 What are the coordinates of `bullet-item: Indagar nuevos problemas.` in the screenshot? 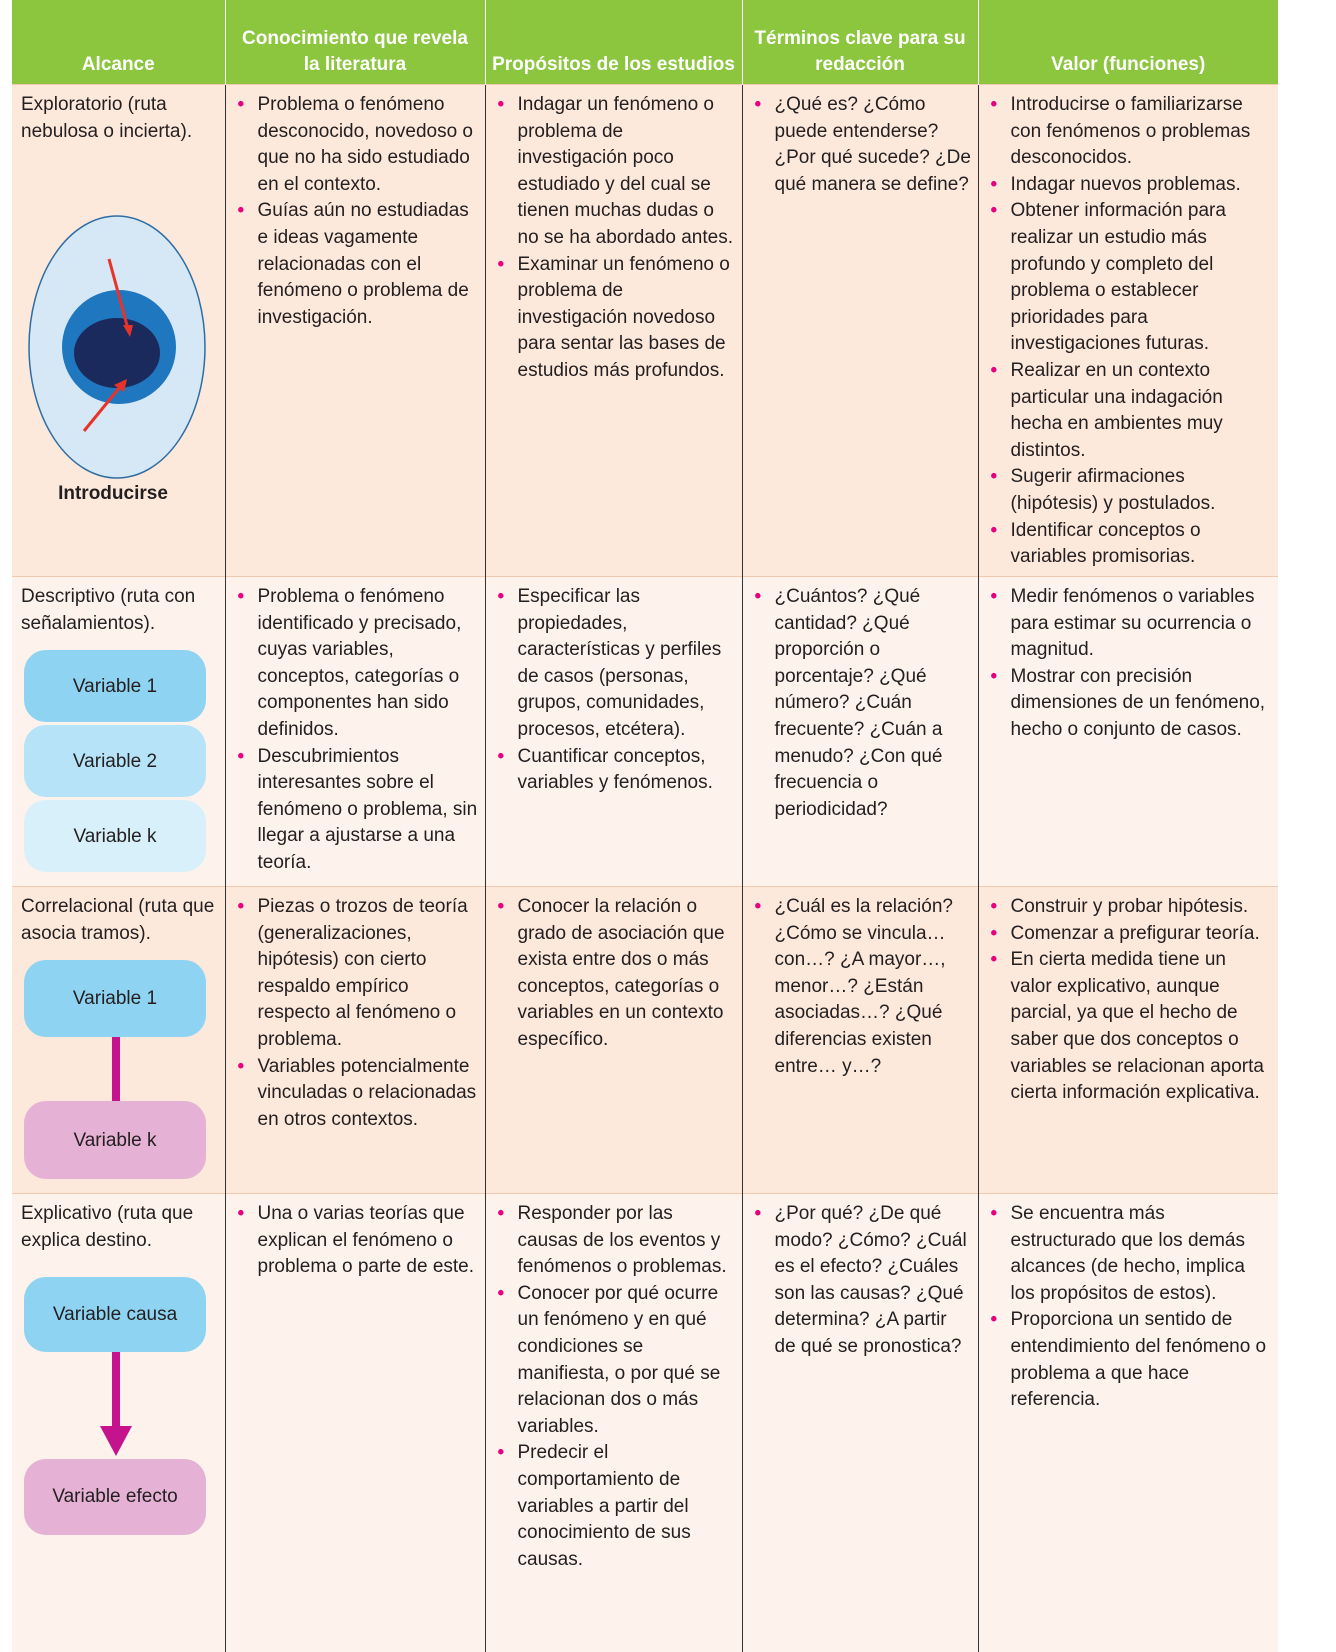 It's located at (1132, 185).